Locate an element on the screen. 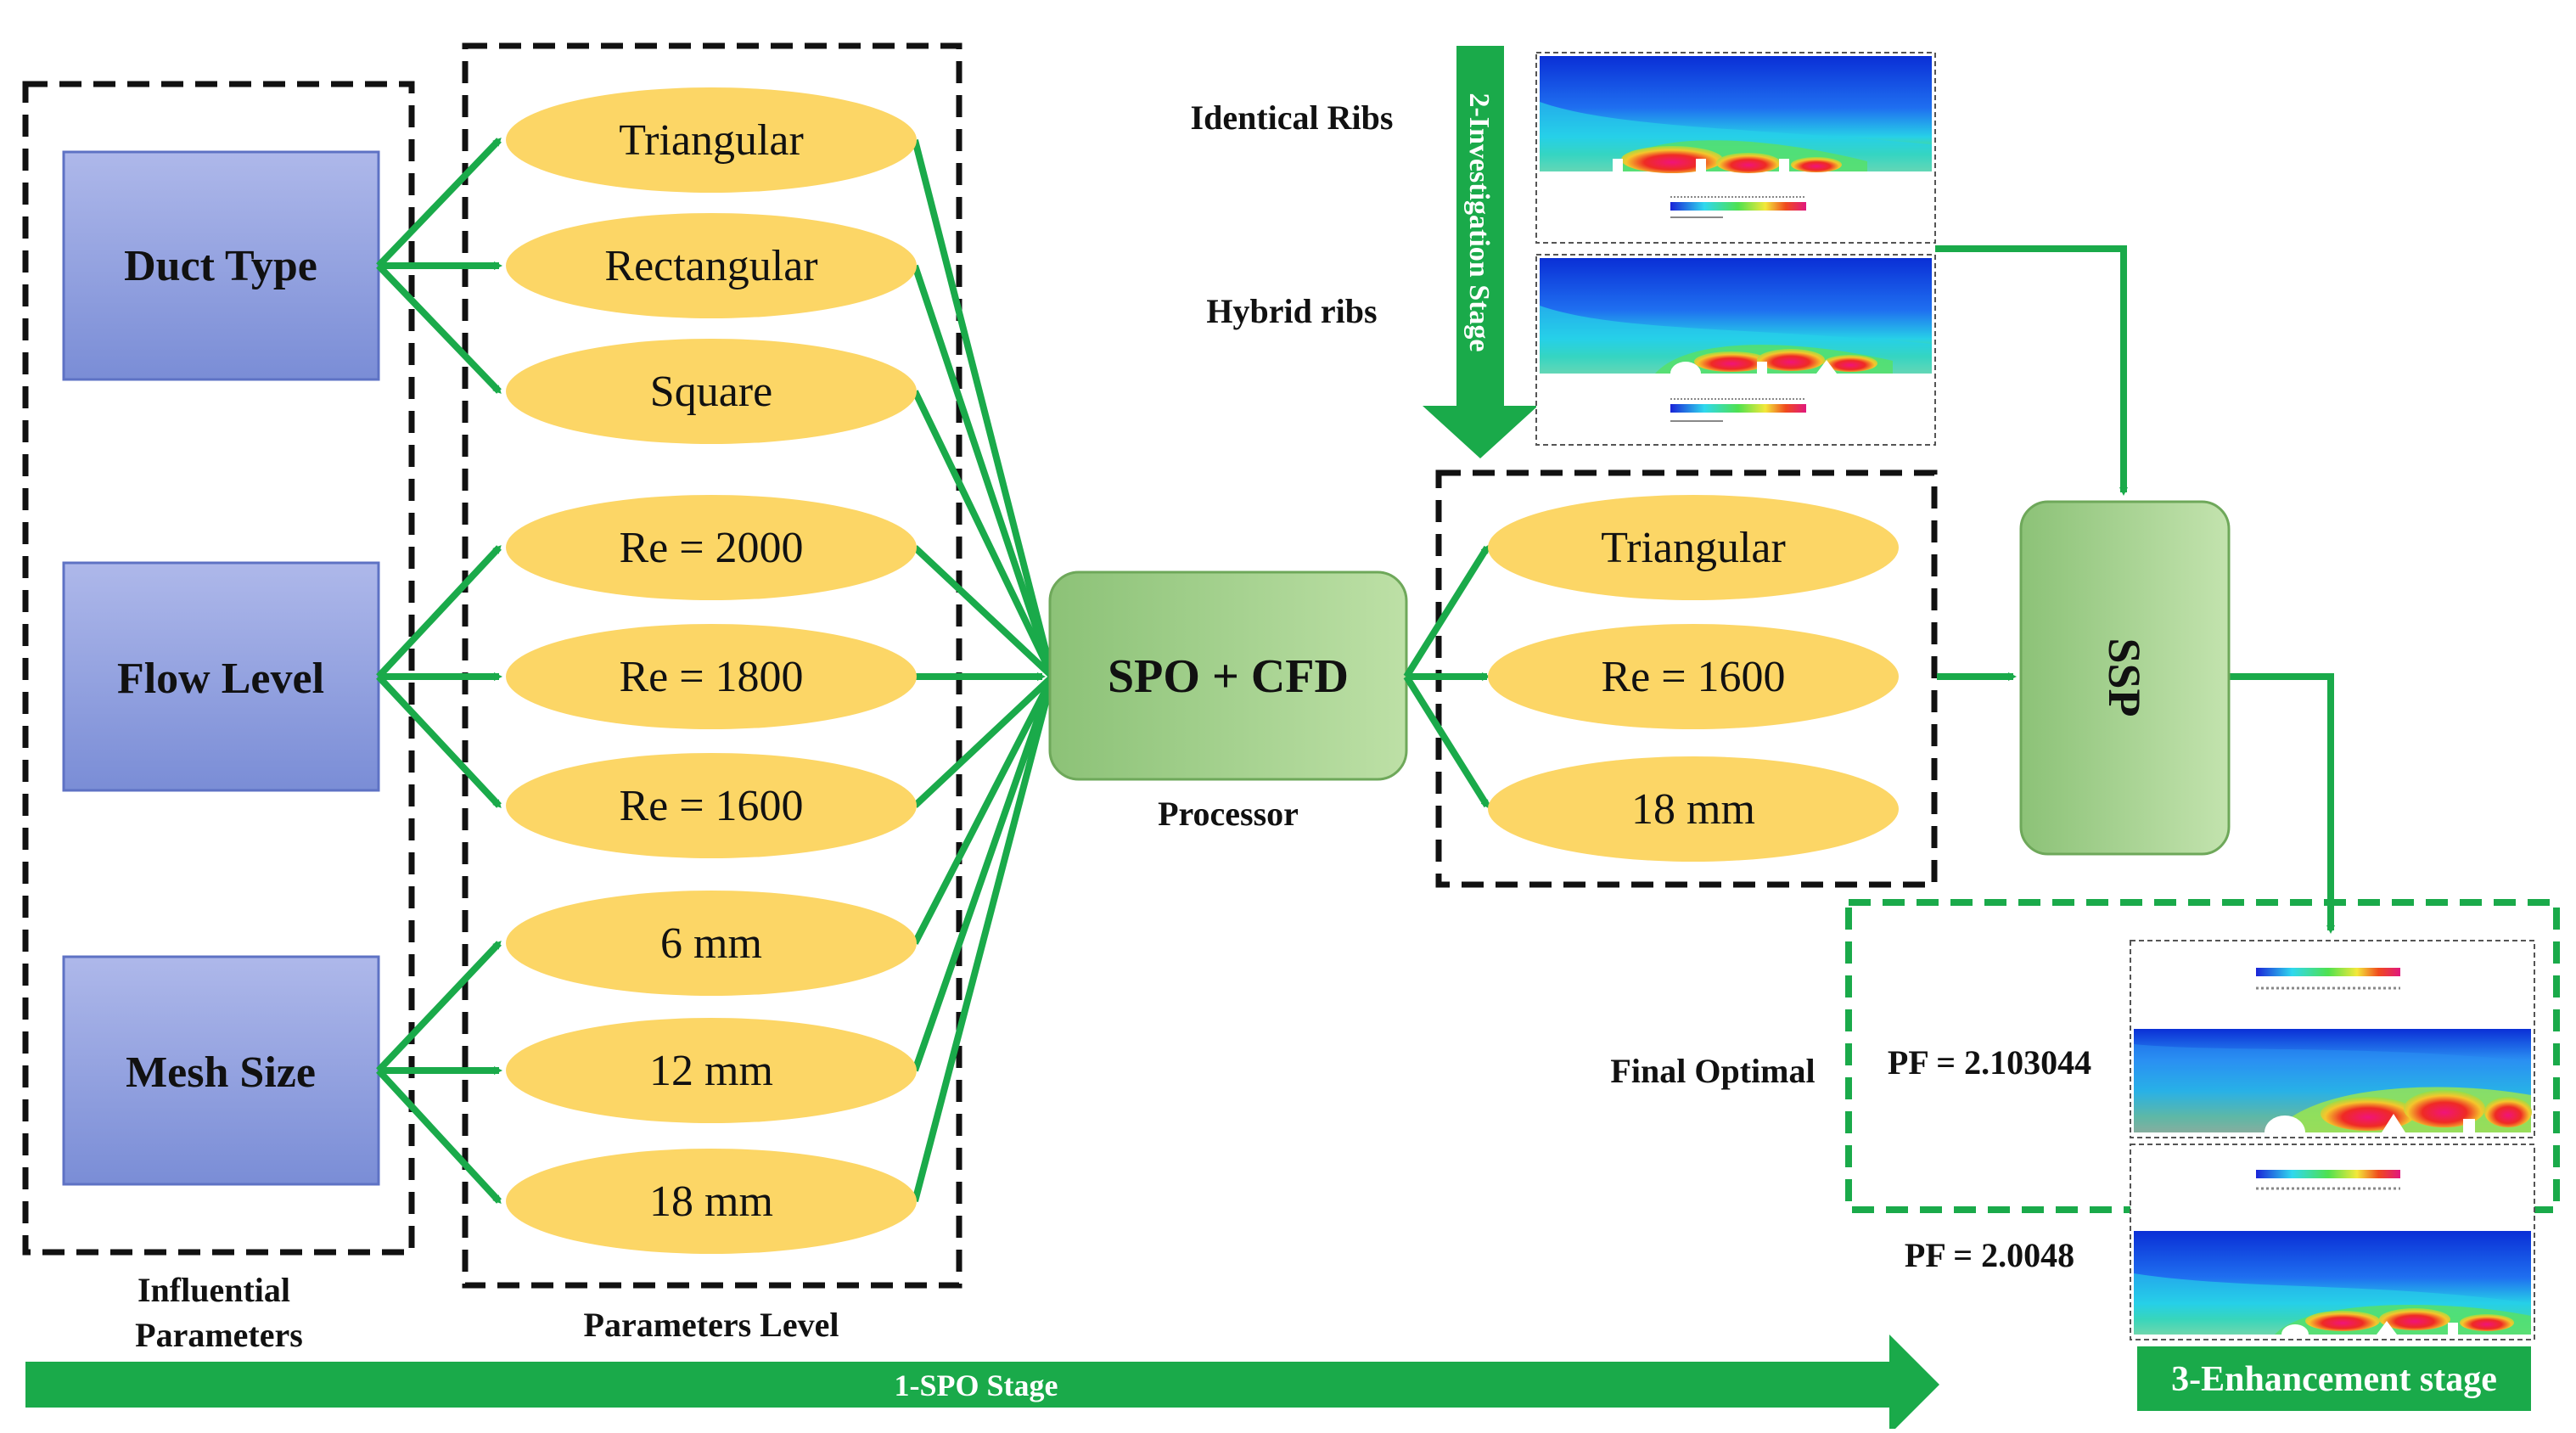  factor-label-mesh-size: Mesh Size is located at coordinates (221, 1072).